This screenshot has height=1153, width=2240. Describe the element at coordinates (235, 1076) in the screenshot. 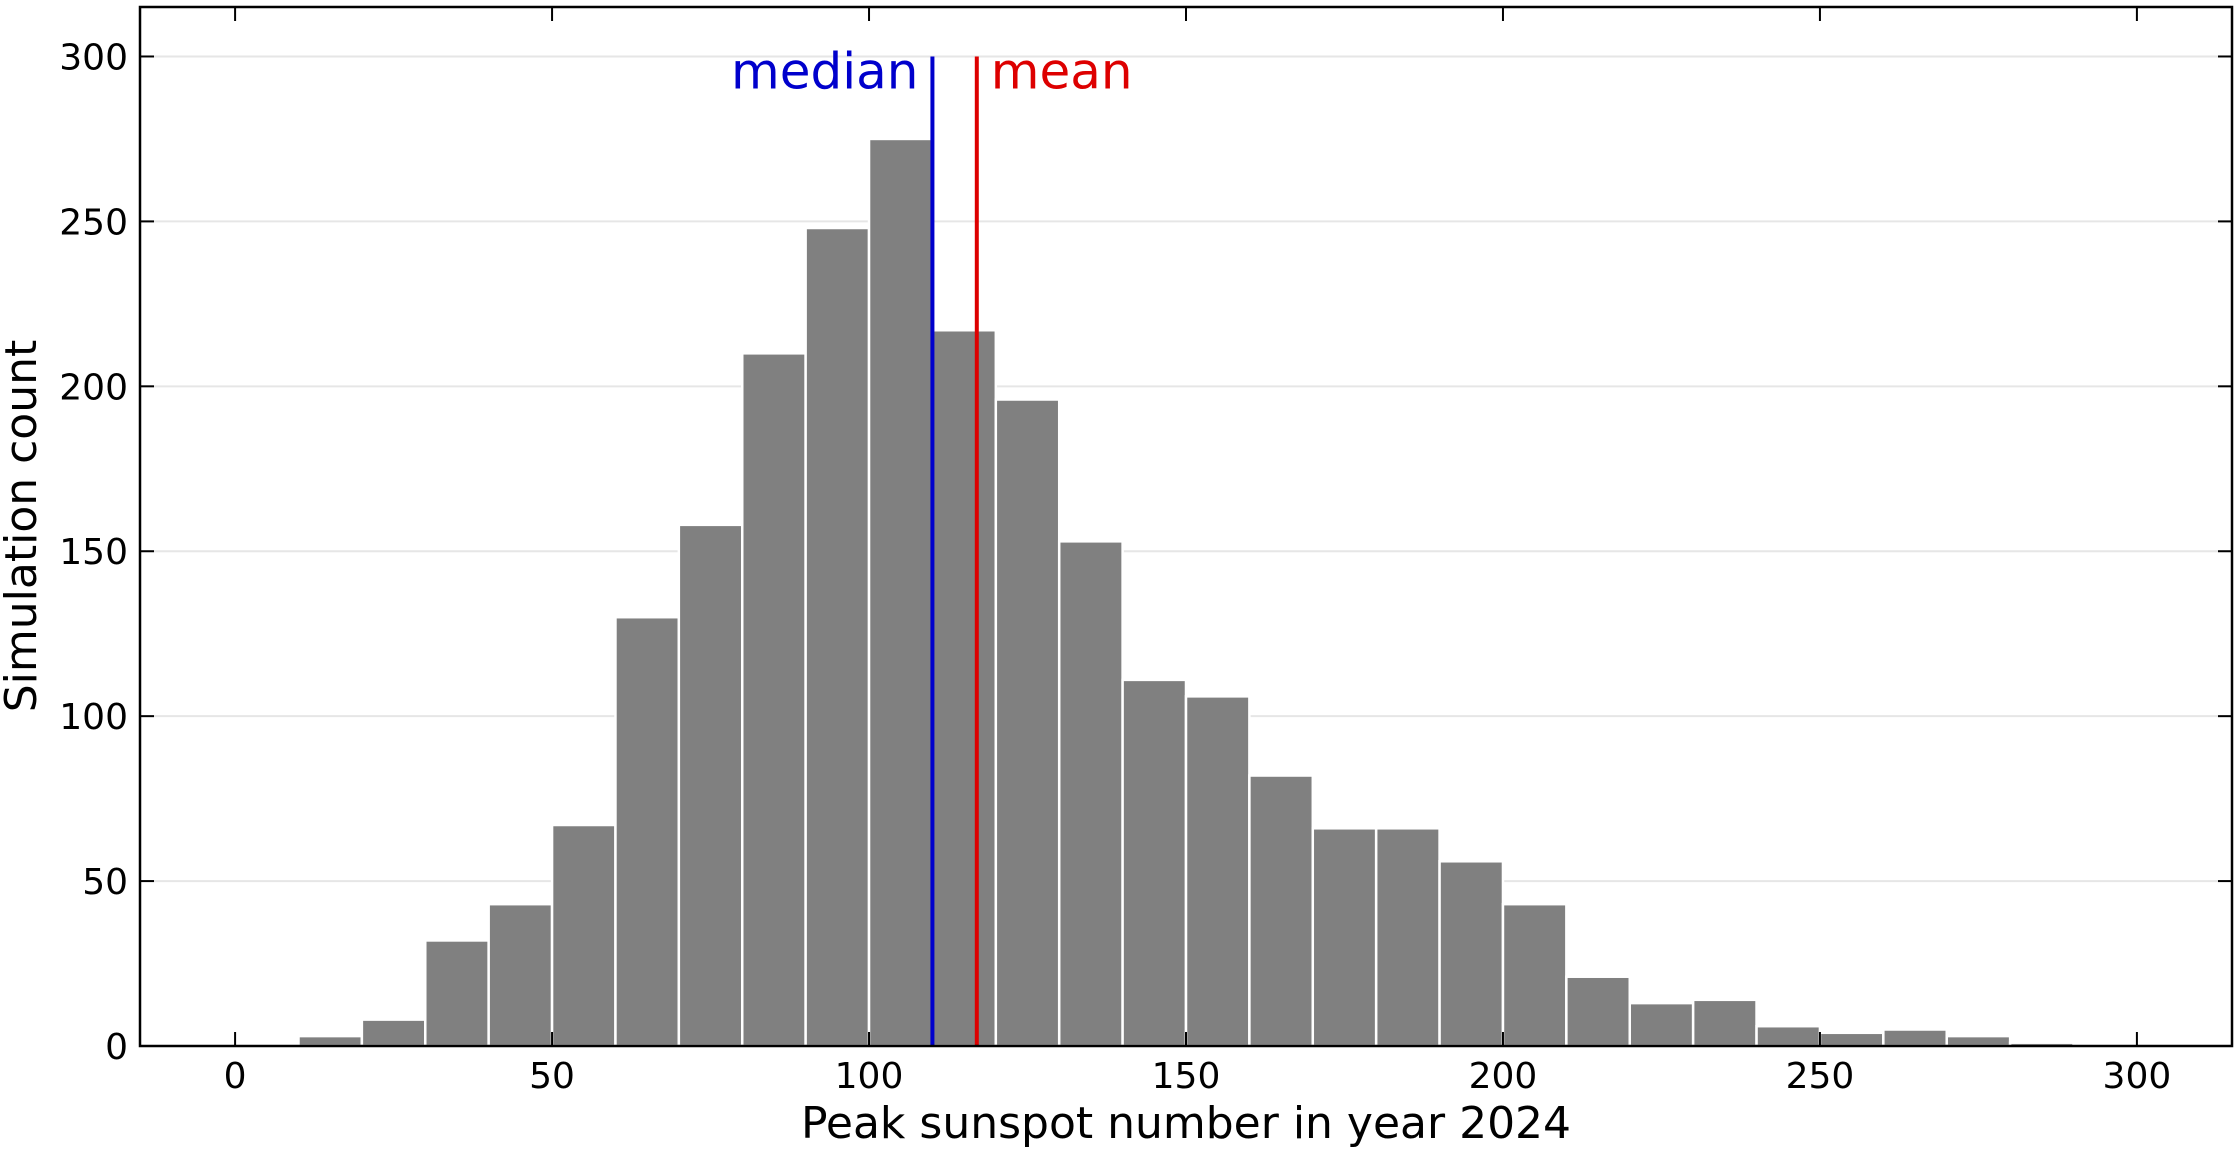

I see `x-tick-label: 0` at that location.